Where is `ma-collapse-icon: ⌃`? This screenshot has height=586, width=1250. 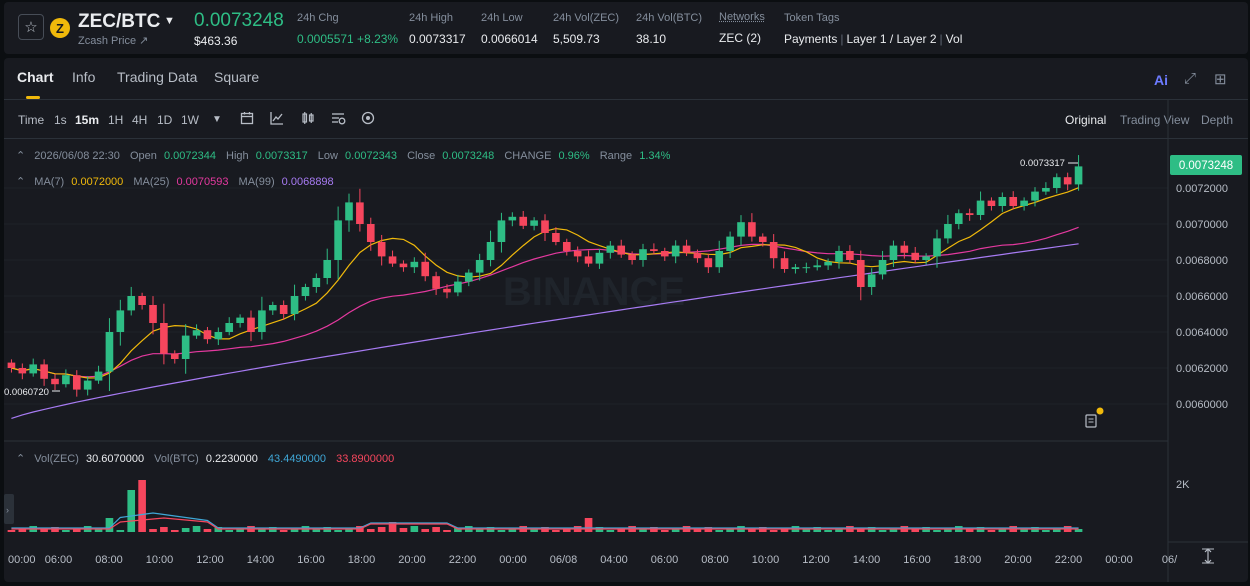
ma-collapse-icon: ⌃ is located at coordinates (20, 182).